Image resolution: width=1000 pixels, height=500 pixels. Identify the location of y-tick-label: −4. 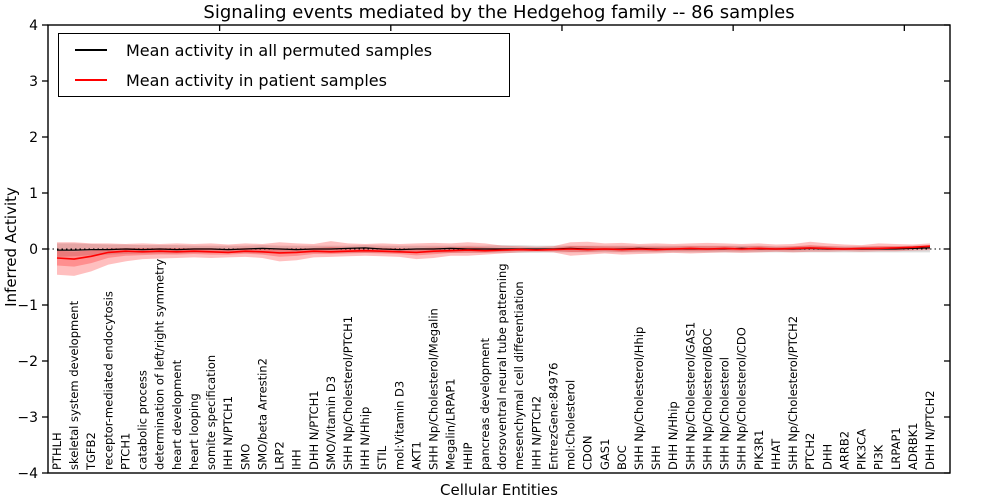
(27, 474).